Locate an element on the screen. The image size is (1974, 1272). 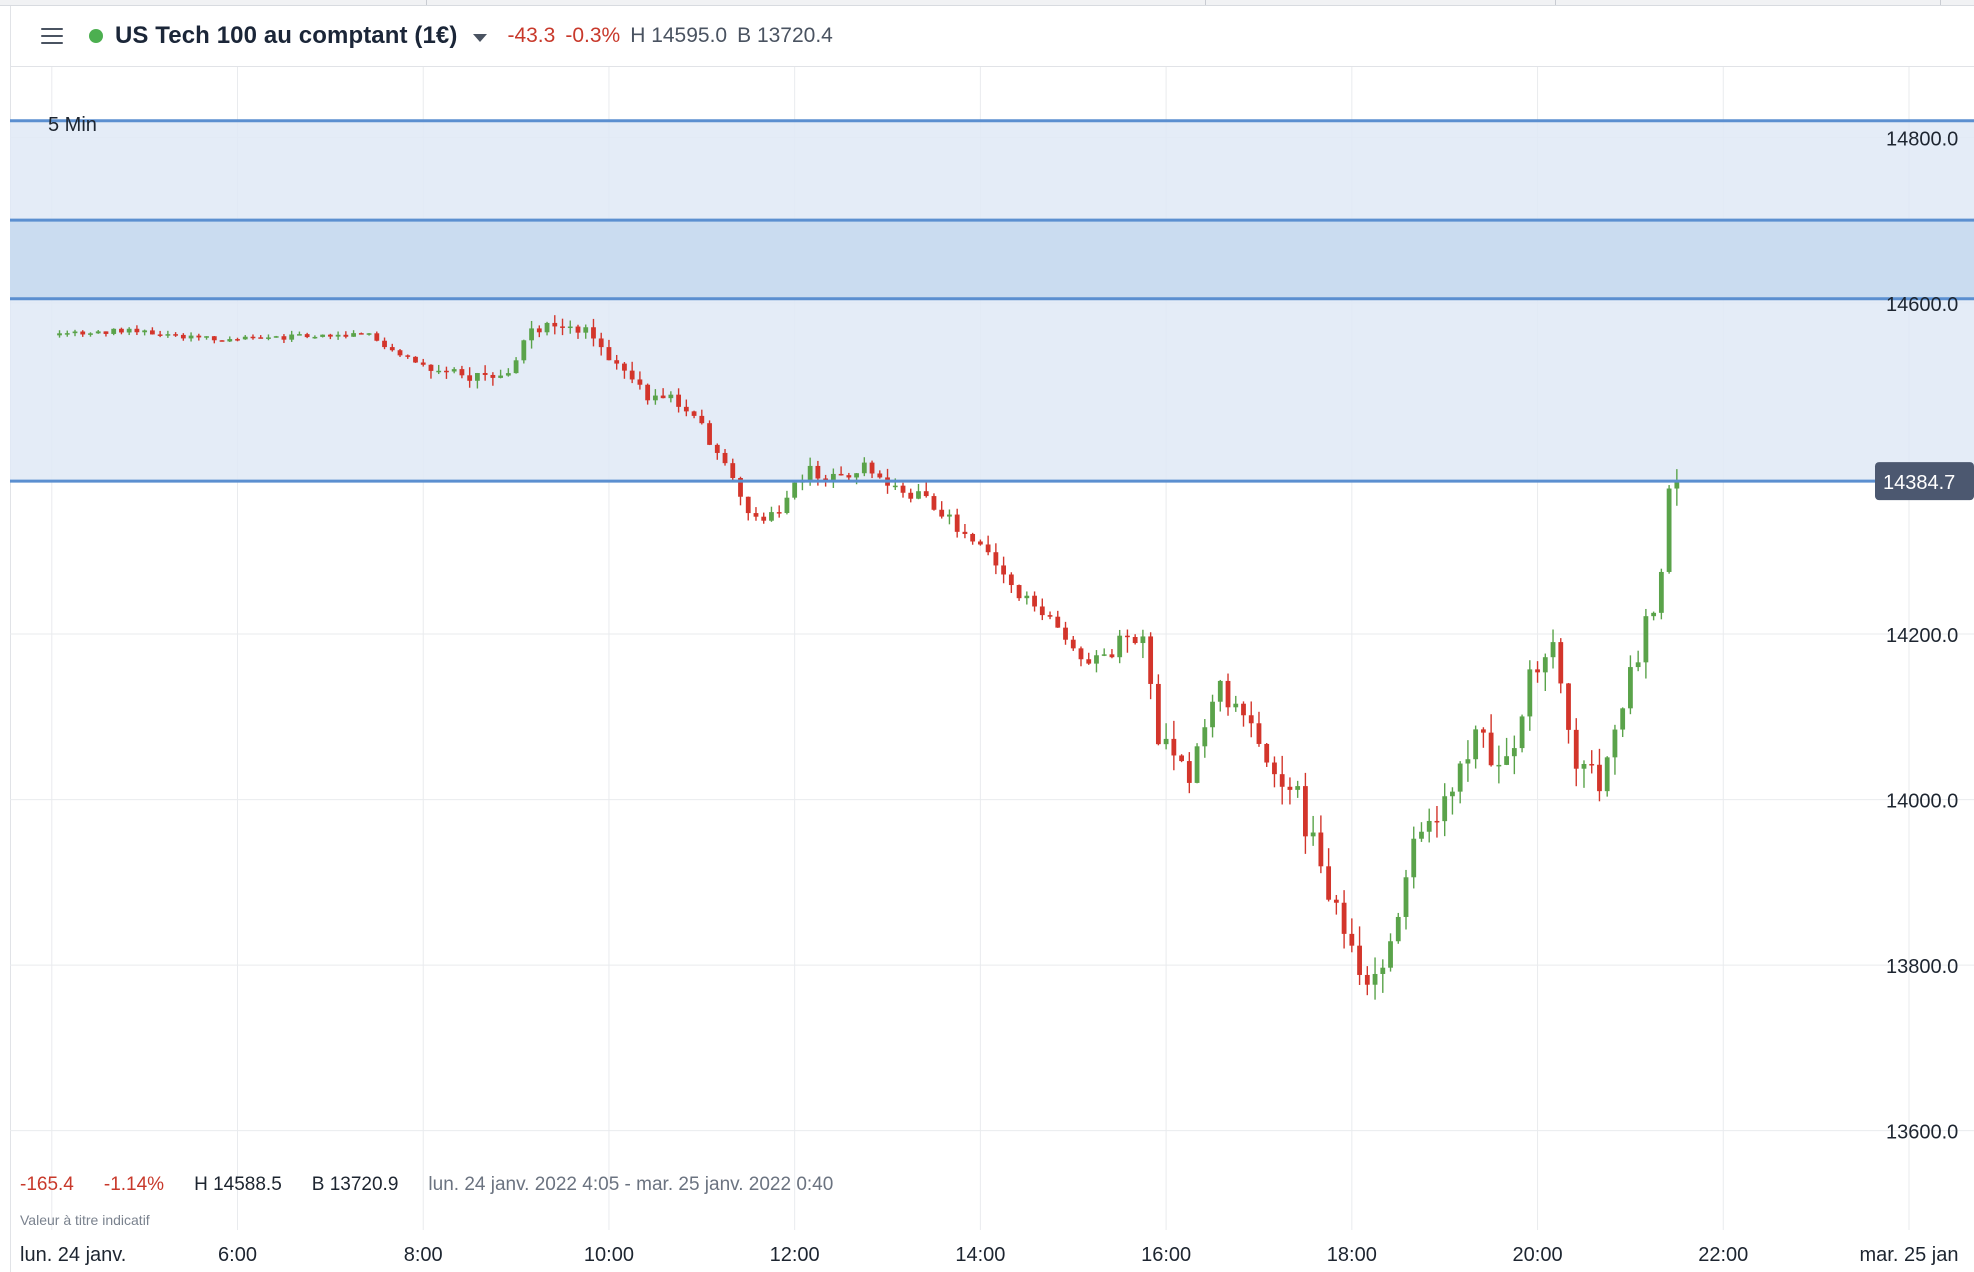
current-price-tag-bg is located at coordinates (1924, 481).